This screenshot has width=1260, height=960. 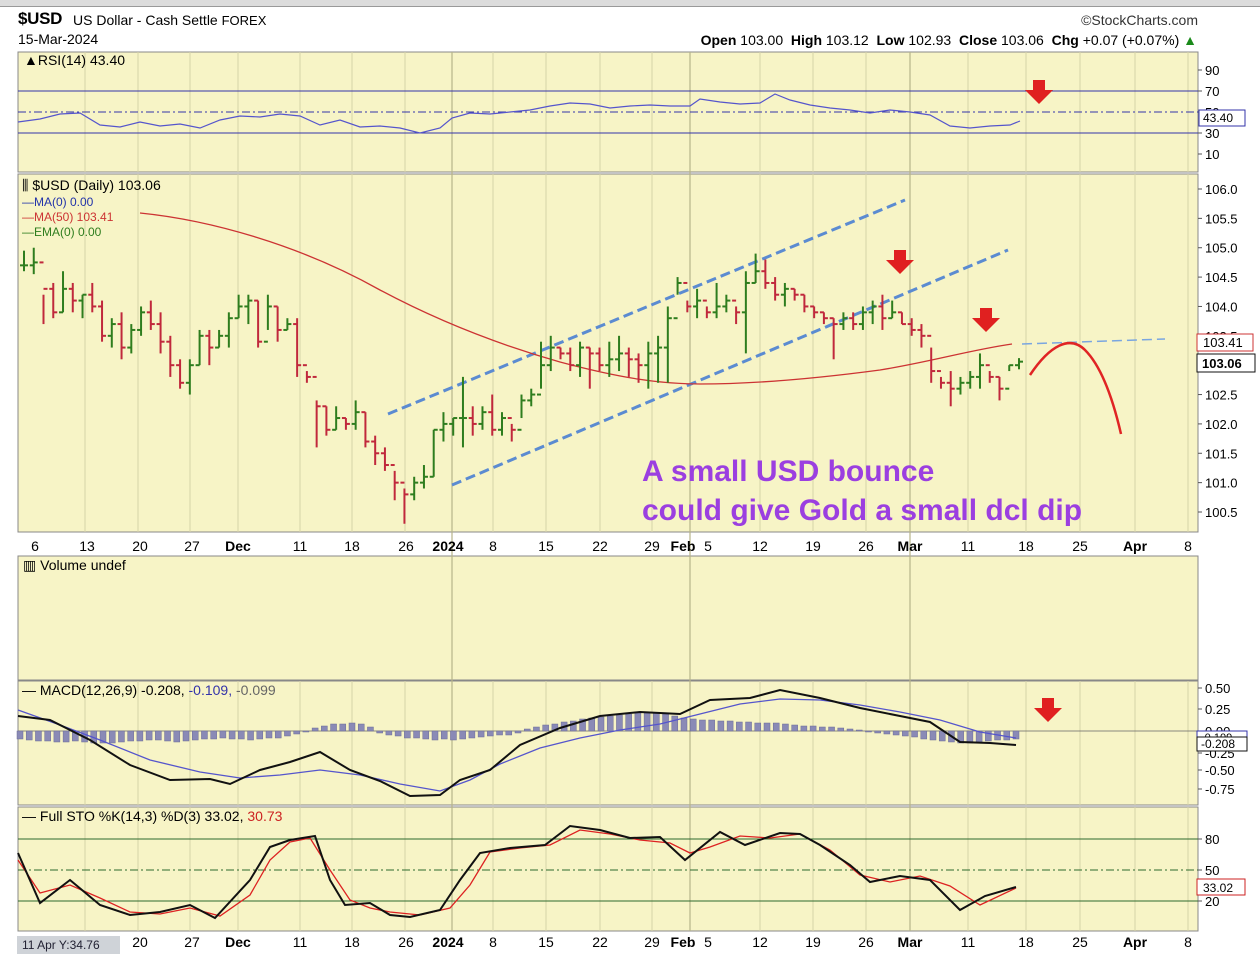 What do you see at coordinates (608, 743) in the screenshot?
I see `macd-panel` at bounding box center [608, 743].